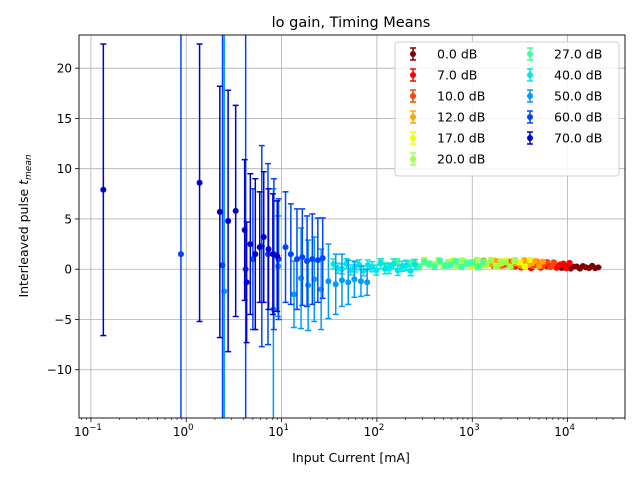  I want to click on x-tick-label: 10⁴, so click(564, 431).